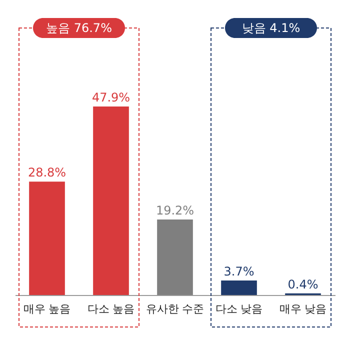 Image resolution: width=350 pixels, height=341 pixels. I want to click on data-label: 28.8%, so click(47, 173).